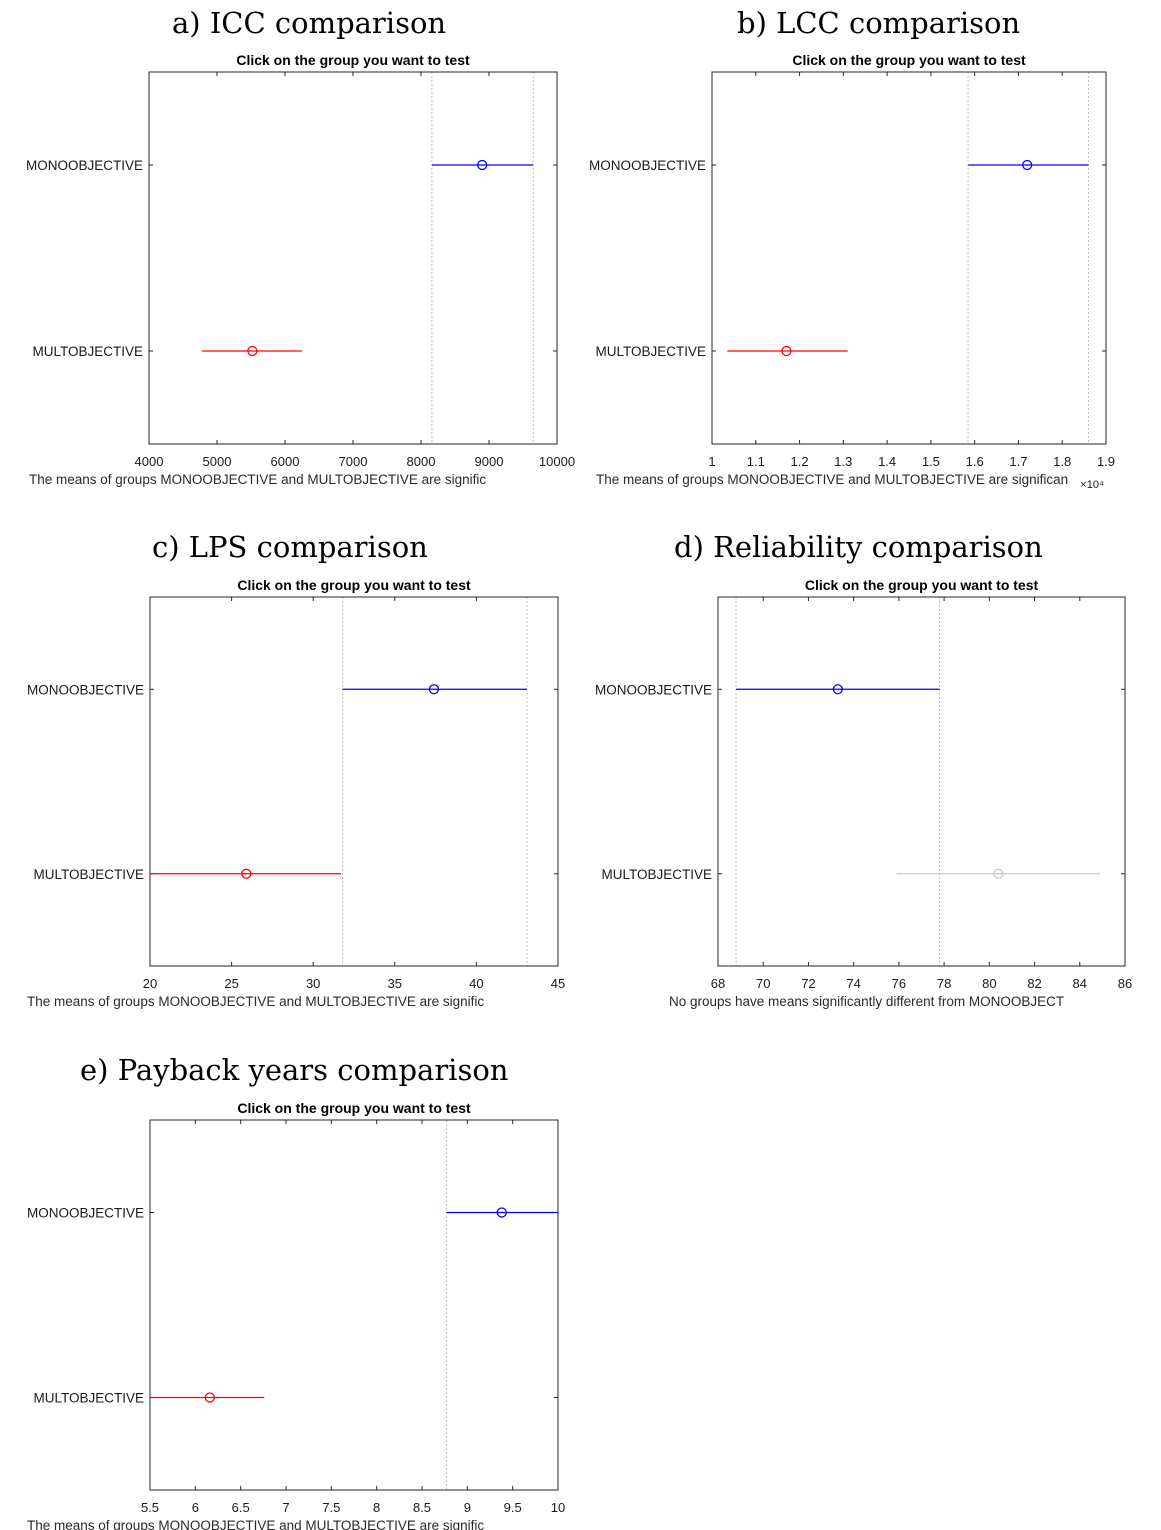  I want to click on x-tick-label: 1.9, so click(1106, 461).